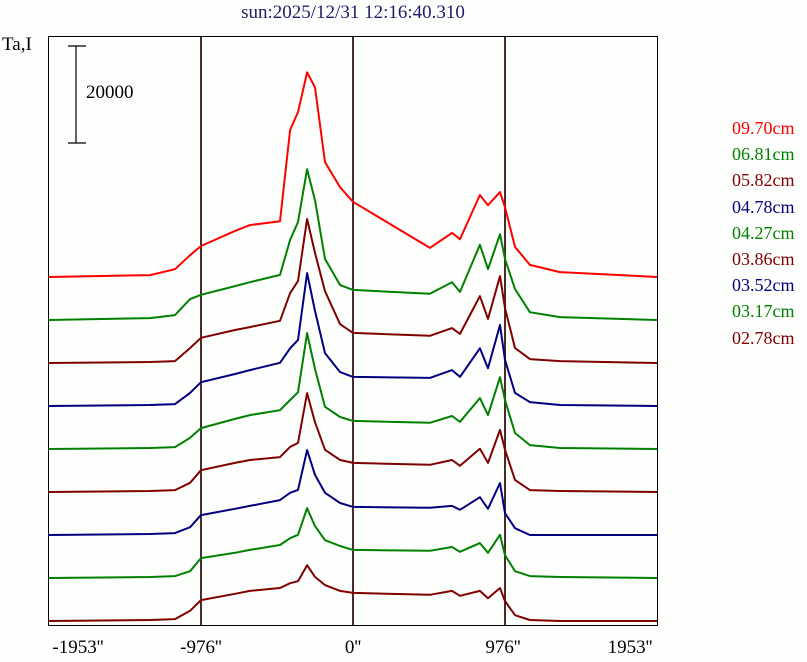 The width and height of the screenshot is (807, 662). I want to click on scale-bar, so click(77, 94).